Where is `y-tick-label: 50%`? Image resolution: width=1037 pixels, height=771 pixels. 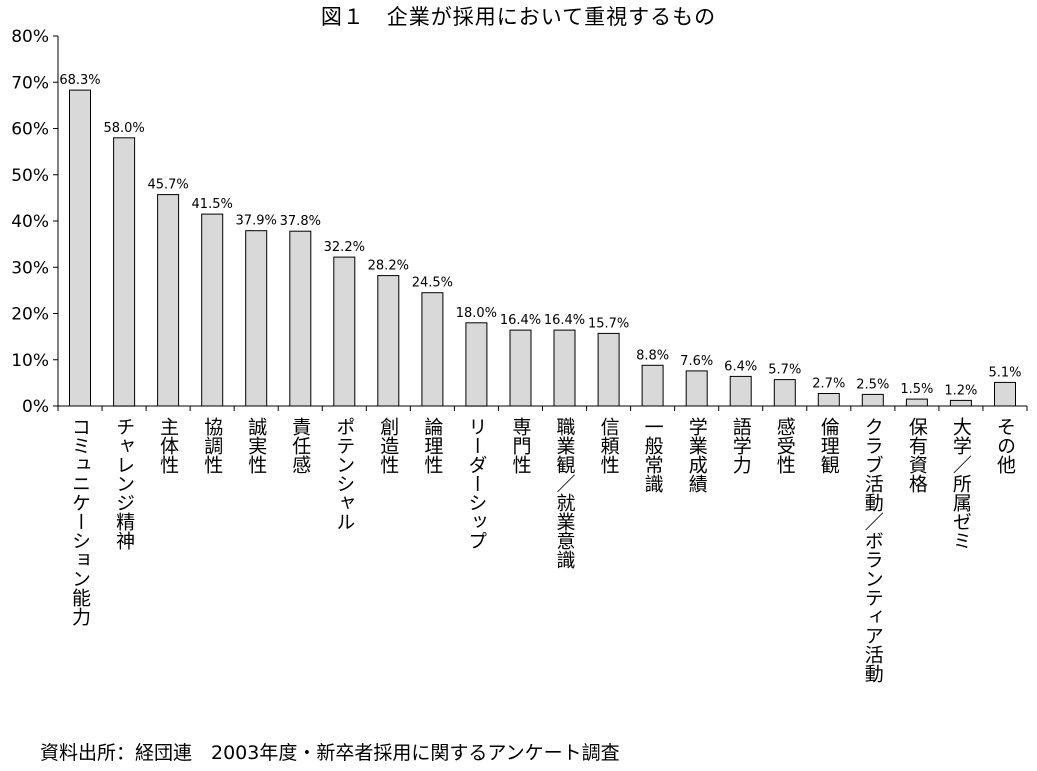 y-tick-label: 50% is located at coordinates (30, 176).